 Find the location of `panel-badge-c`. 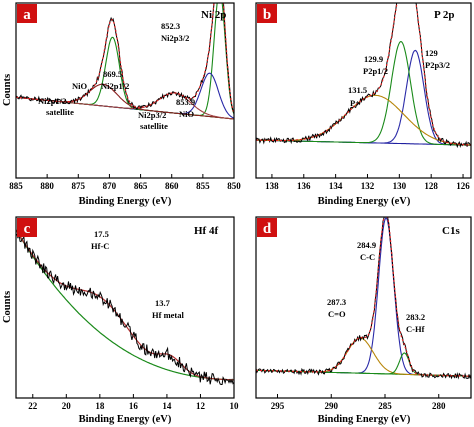

panel-badge-c is located at coordinates (27, 227).